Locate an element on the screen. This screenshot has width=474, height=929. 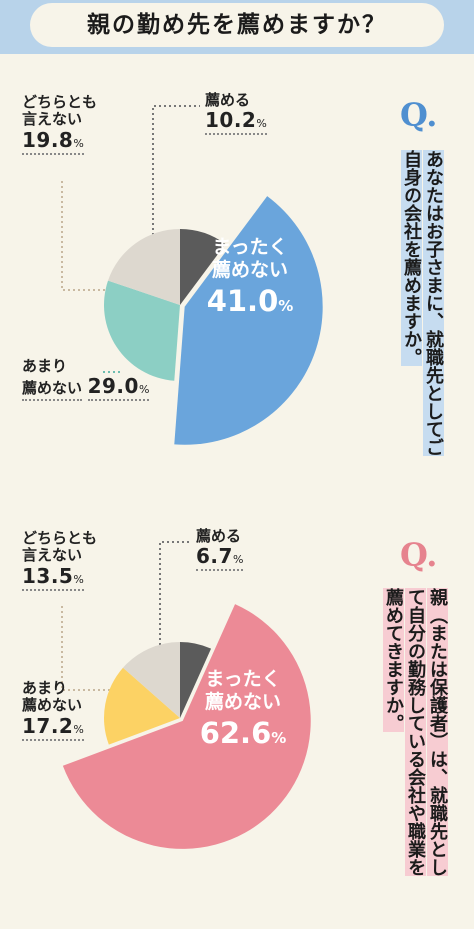
label-amari-1: あまり 薦めない 29.0% is located at coordinates (86, 379).